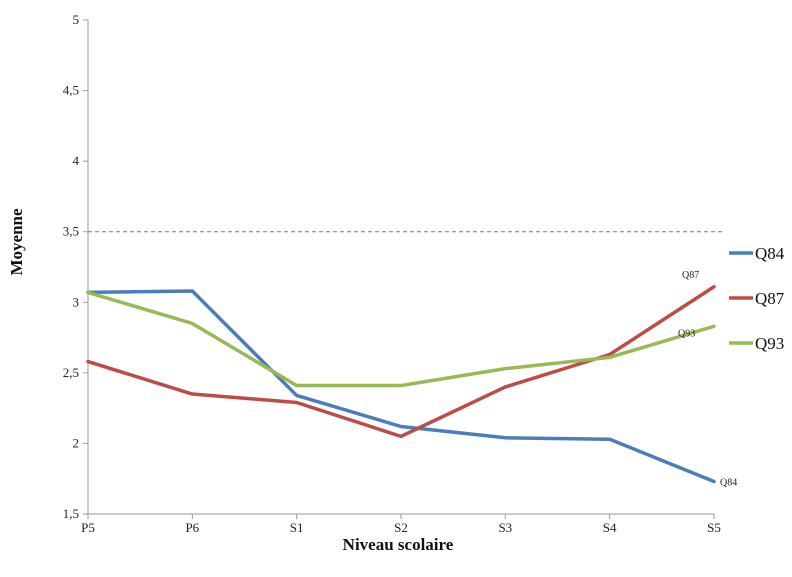  What do you see at coordinates (76, 301) in the screenshot?
I see `y-tick-label: 3` at bounding box center [76, 301].